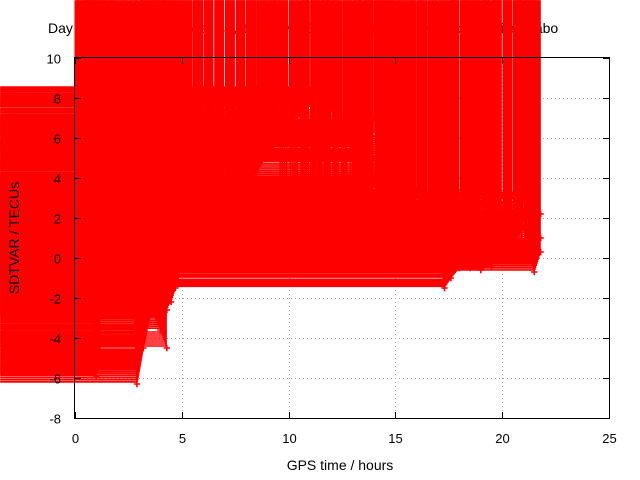 This screenshot has width=640, height=480. Describe the element at coordinates (57, 179) in the screenshot. I see `y-tick-label: 4` at that location.